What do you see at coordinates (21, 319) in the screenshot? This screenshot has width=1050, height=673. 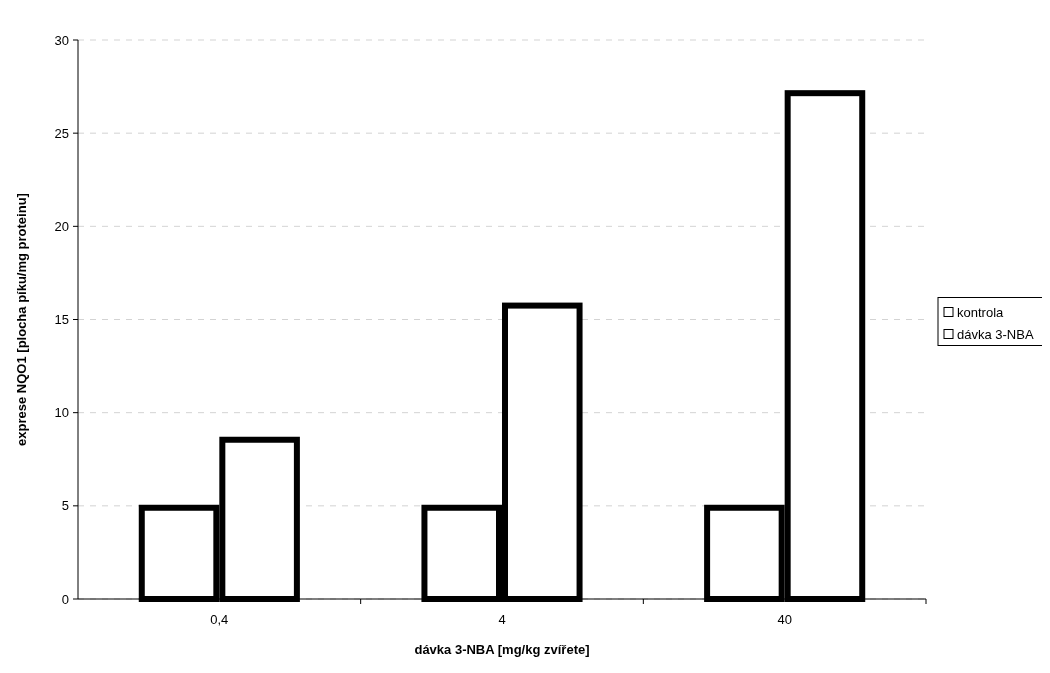 I see `y-axis-title: exprese NQO1 [plocha píku/mg proteinu]` at bounding box center [21, 319].